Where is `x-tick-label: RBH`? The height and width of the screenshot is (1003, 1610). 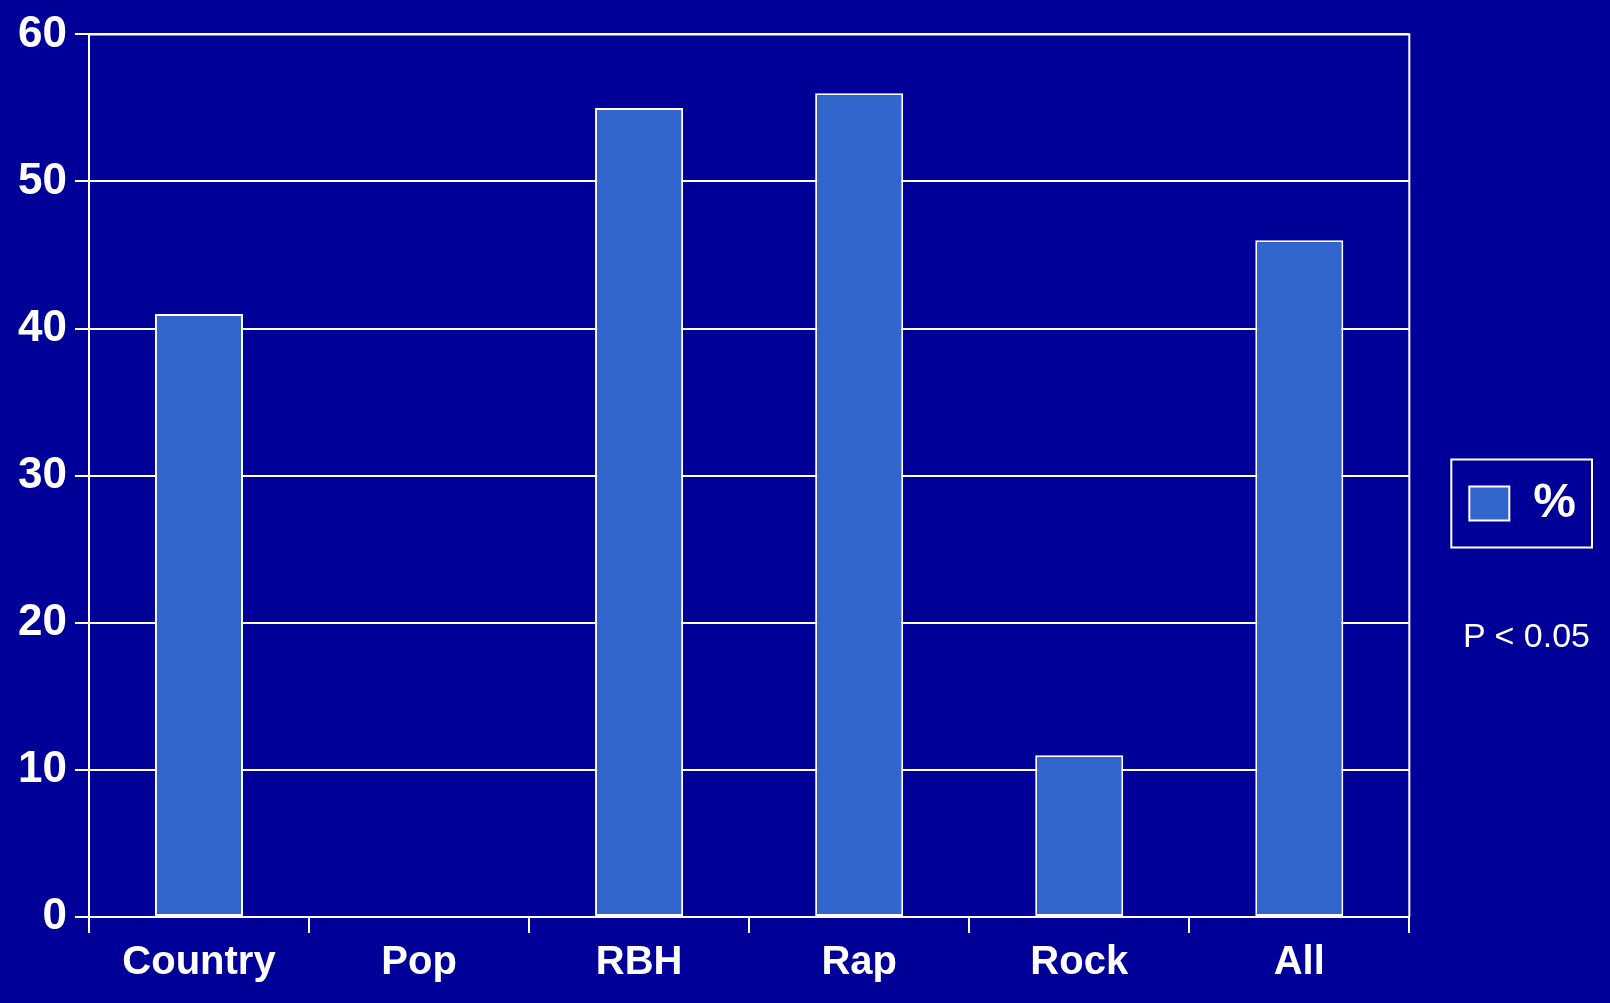
x-tick-label: RBH is located at coordinates (639, 960).